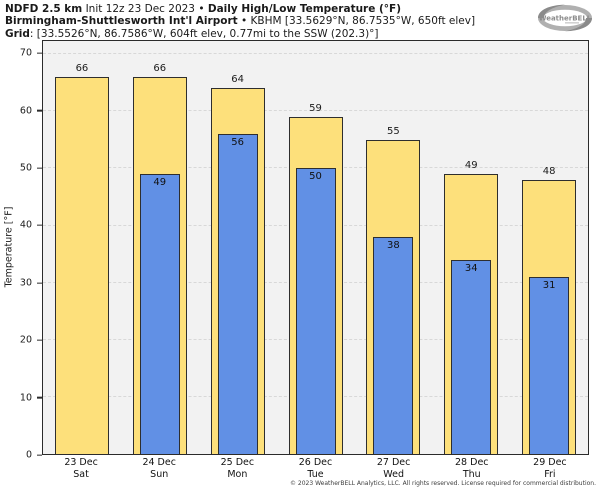  I want to click on y-tick-label-50: 50, so click(25, 168).